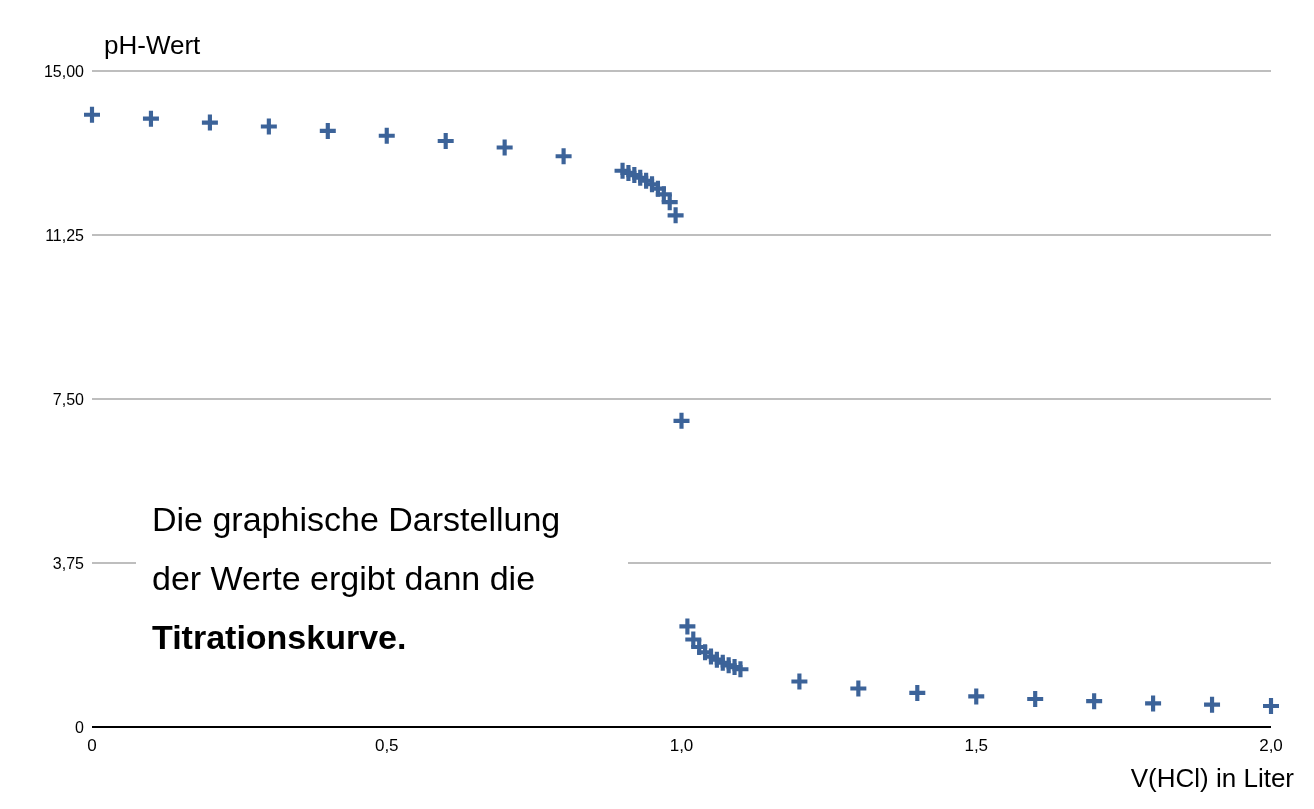  Describe the element at coordinates (68, 563) in the screenshot. I see `y-tick-label: 3,75` at that location.